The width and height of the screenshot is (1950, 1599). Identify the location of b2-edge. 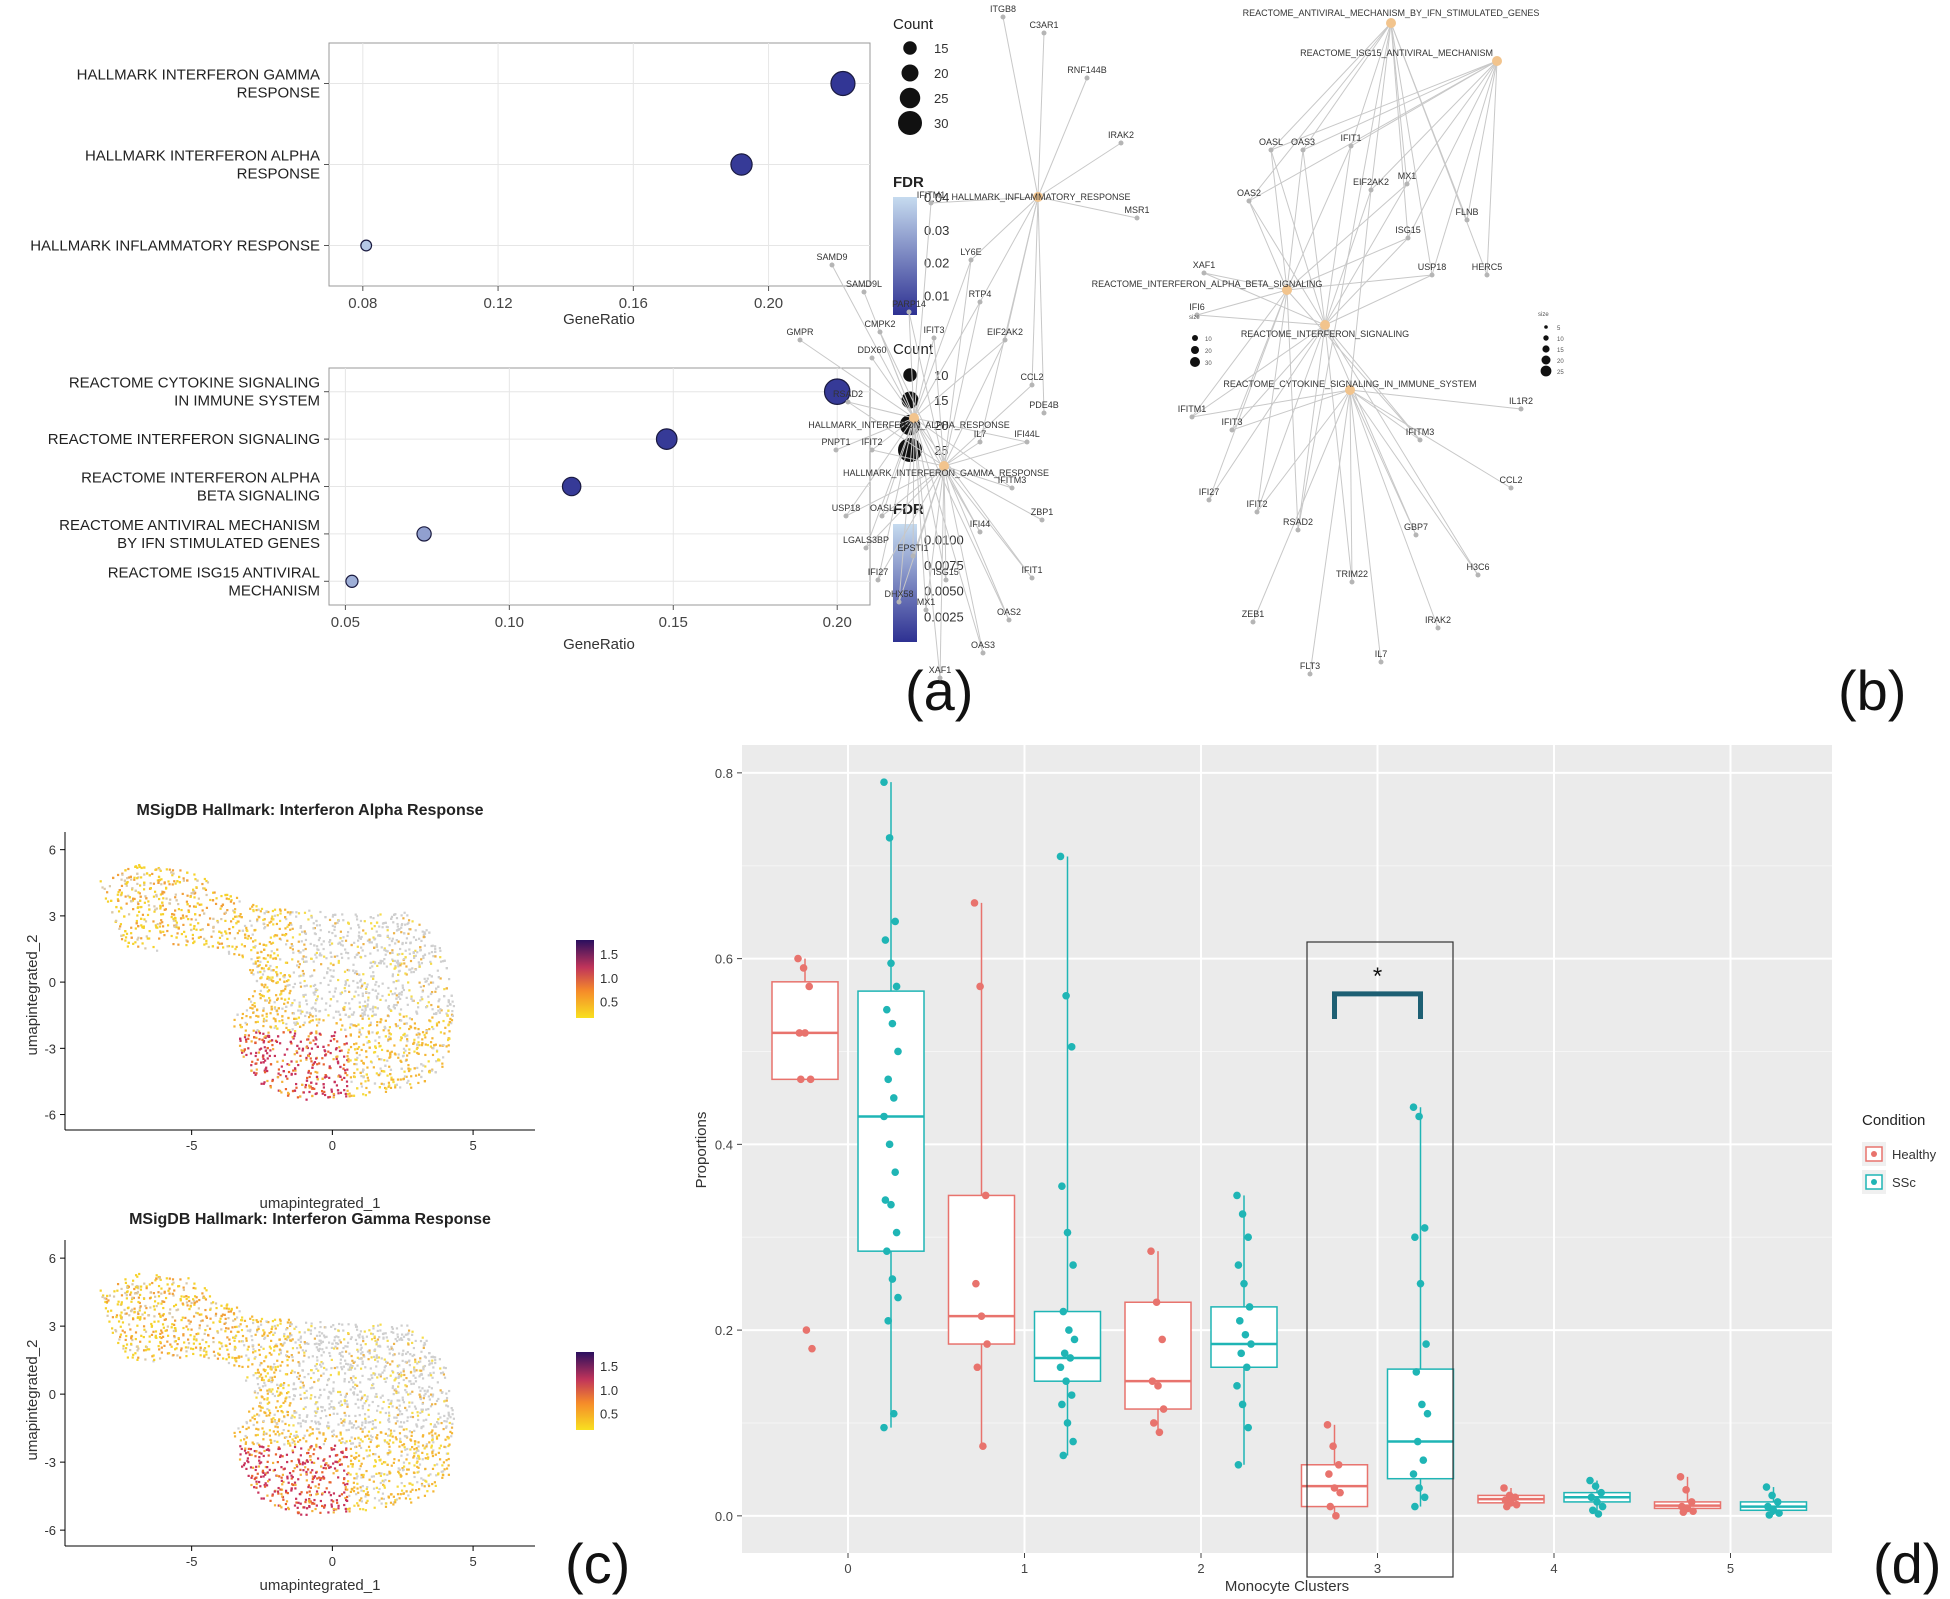
(1239, 353).